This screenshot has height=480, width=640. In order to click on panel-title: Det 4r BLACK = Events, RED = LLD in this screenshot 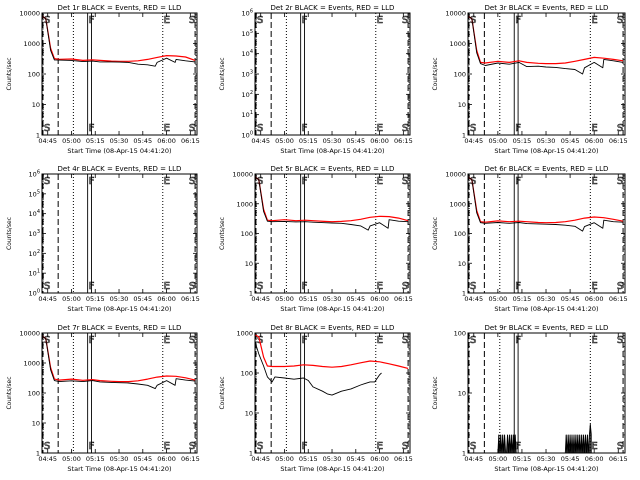, I will do `click(120, 169)`.